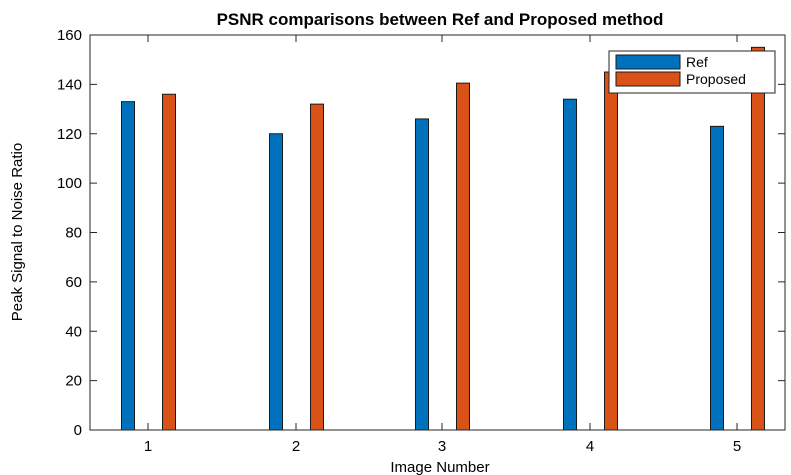 The width and height of the screenshot is (791, 475). I want to click on y-tick-label: 0, so click(78, 430).